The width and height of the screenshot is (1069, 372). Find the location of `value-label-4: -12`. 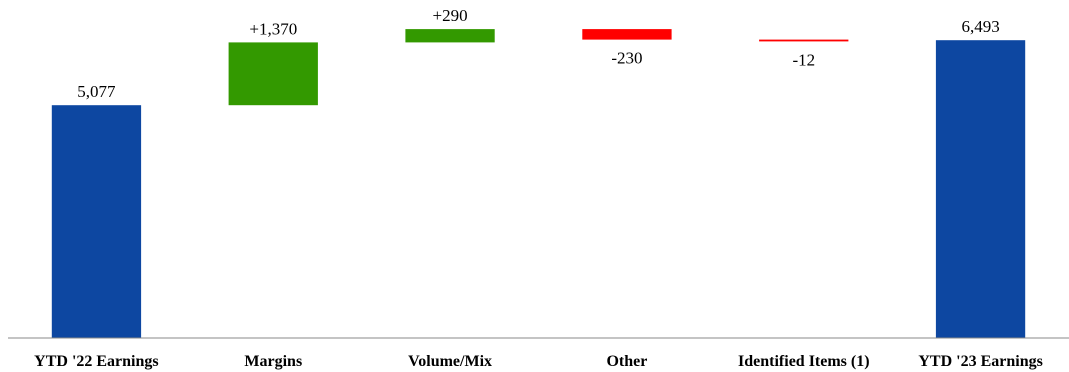

value-label-4: -12 is located at coordinates (803, 59).